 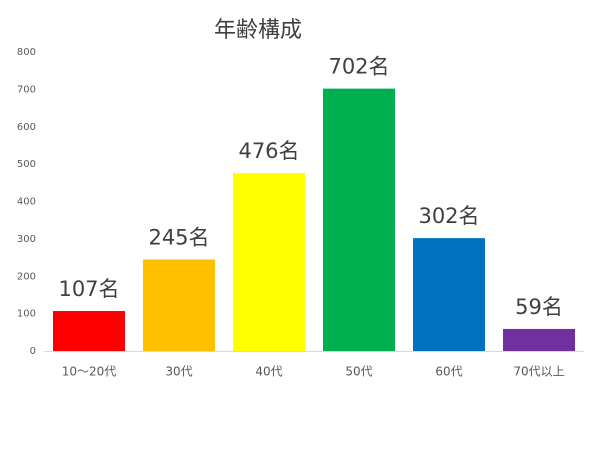 What do you see at coordinates (26, 202) in the screenshot?
I see `y-tick-label: 400` at bounding box center [26, 202].